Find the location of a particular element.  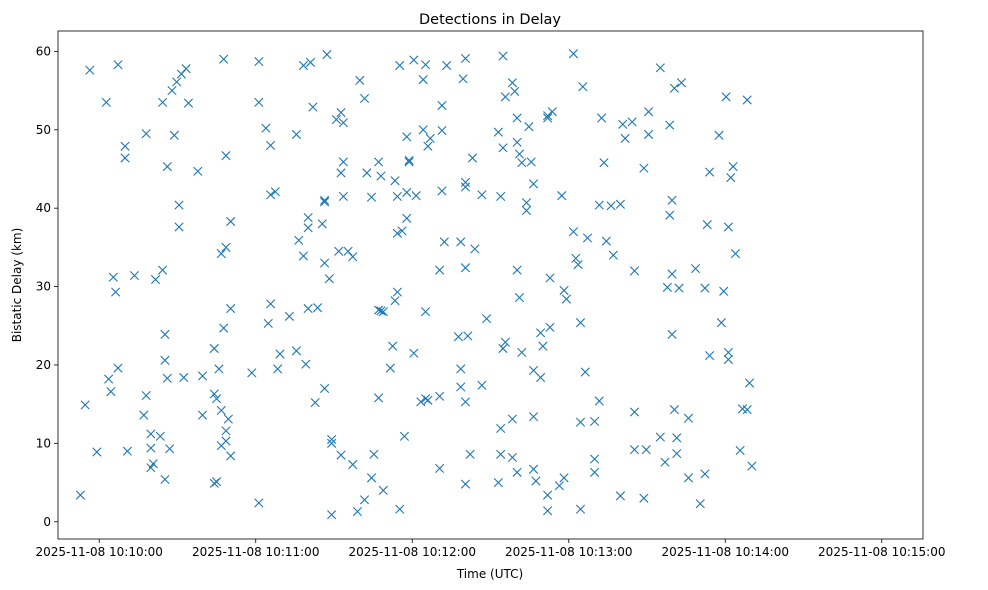

y-tick-label: 20 is located at coordinates (43, 365).